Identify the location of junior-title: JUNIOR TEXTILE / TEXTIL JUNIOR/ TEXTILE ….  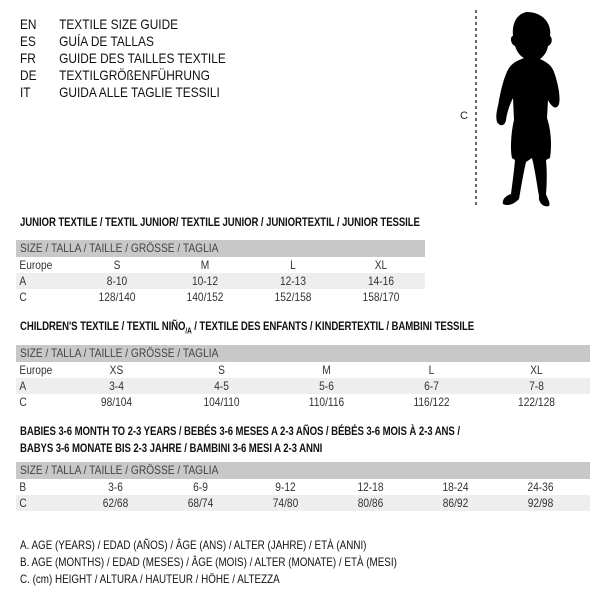
(220, 222).